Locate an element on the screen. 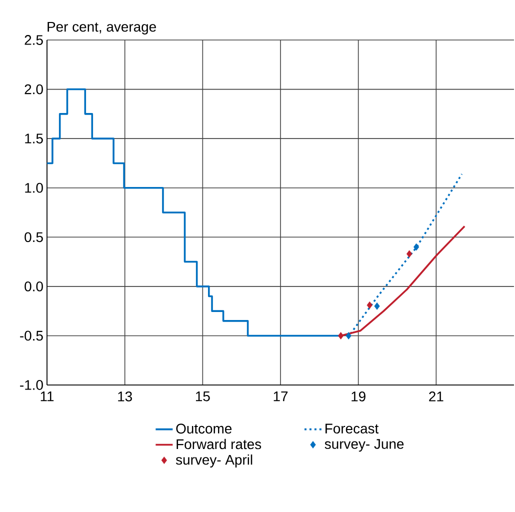 The image size is (515, 512). legend-label: survey- April is located at coordinates (214, 461).